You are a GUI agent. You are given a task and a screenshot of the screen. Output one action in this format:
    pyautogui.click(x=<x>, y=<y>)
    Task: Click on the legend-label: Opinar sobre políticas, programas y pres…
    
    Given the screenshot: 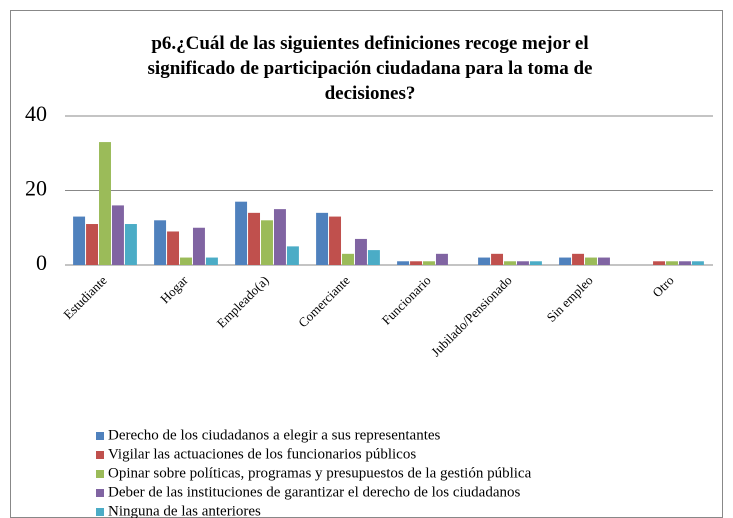 What is the action you would take?
    pyautogui.click(x=320, y=473)
    